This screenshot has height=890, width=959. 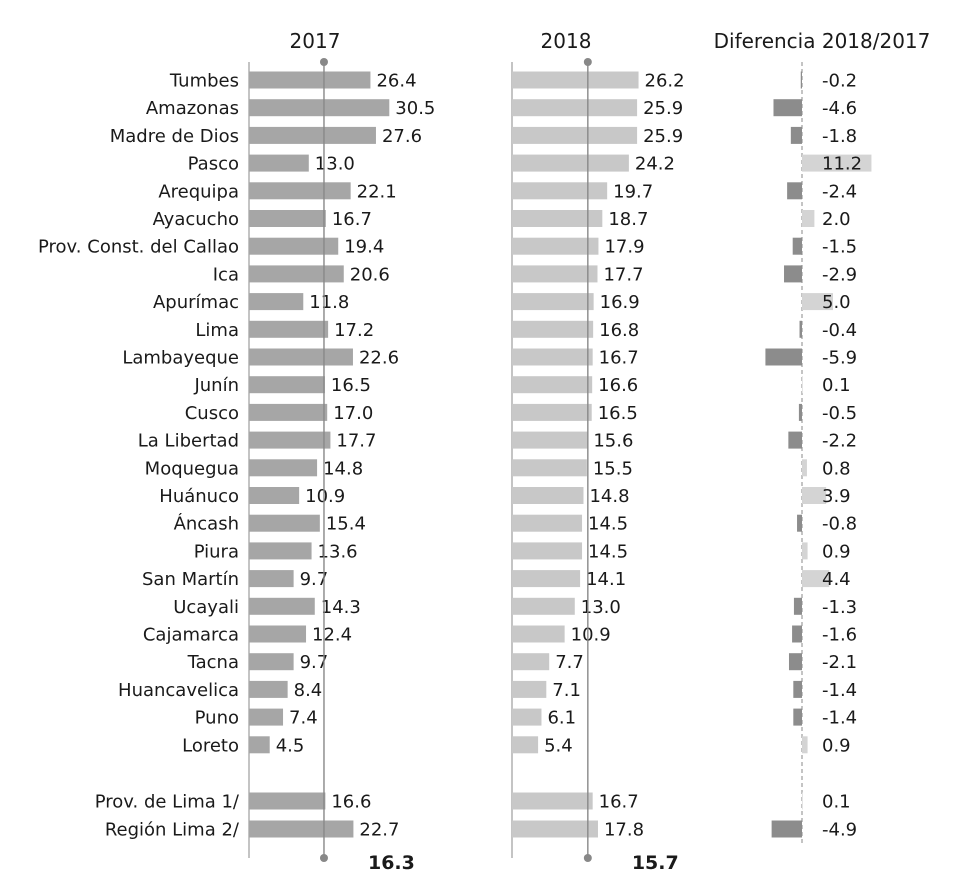 What do you see at coordinates (206, 524) in the screenshot?
I see `category-label-17: Áncash` at bounding box center [206, 524].